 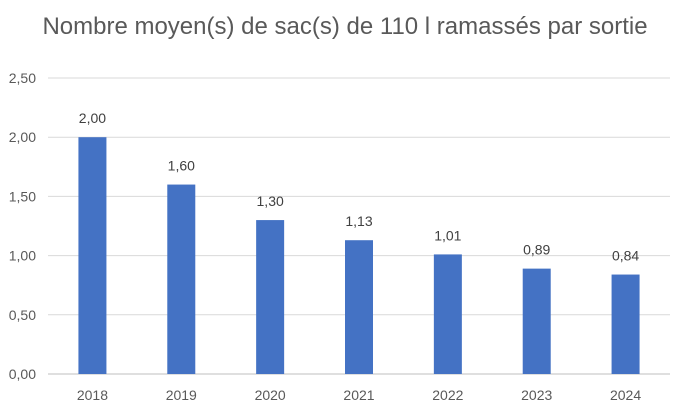 I want to click on data-label: 0,84, so click(x=625, y=256).